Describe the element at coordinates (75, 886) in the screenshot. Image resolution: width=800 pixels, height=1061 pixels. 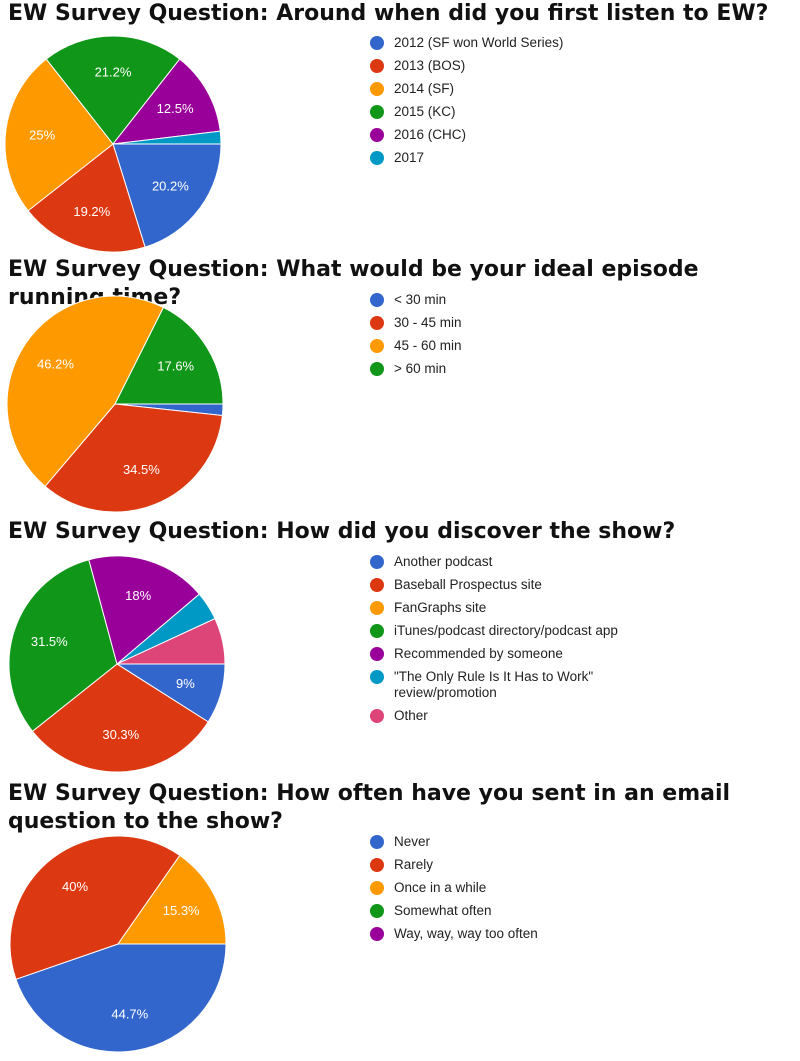
I see `slice-label-rarely: 40%` at that location.